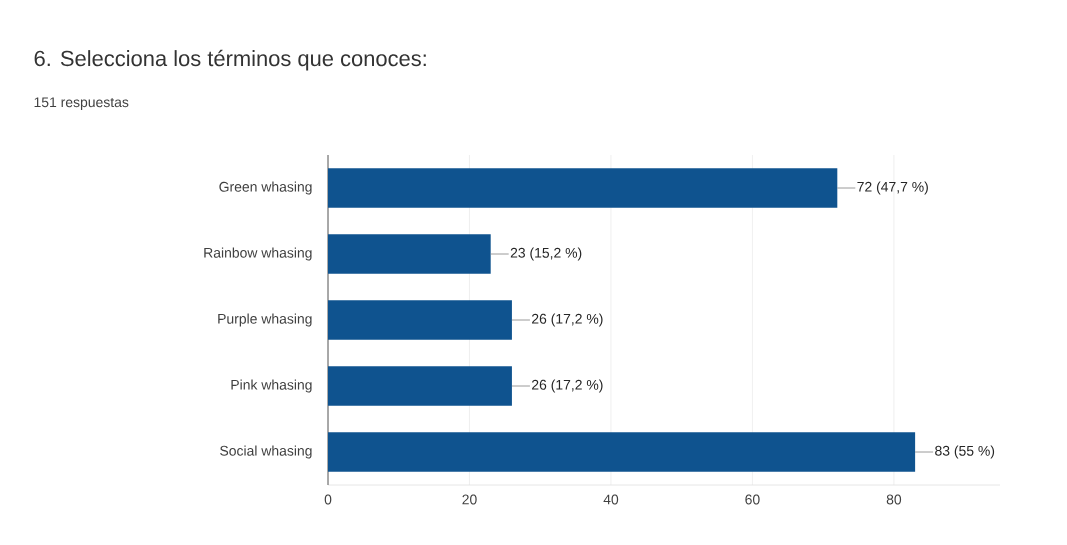  Describe the element at coordinates (611, 499) in the screenshot. I see `x-tick-label: 40` at that location.